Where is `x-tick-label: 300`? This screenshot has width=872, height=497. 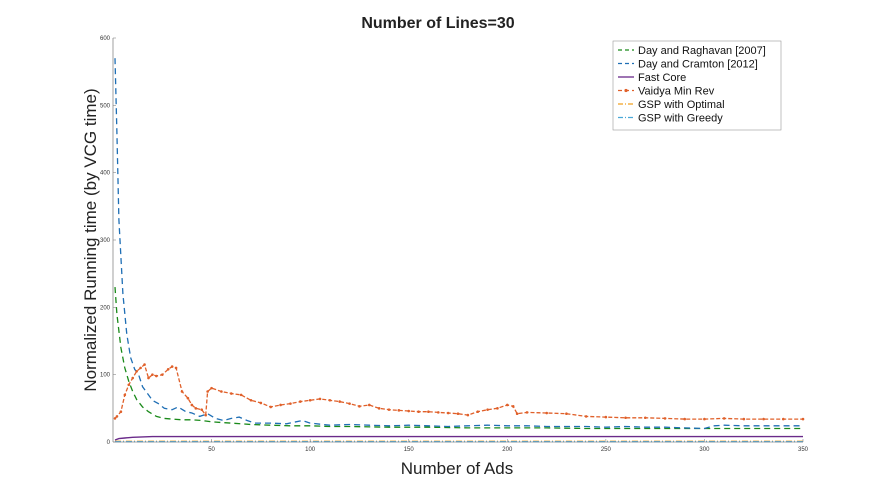 x-tick-label: 300 is located at coordinates (704, 450).